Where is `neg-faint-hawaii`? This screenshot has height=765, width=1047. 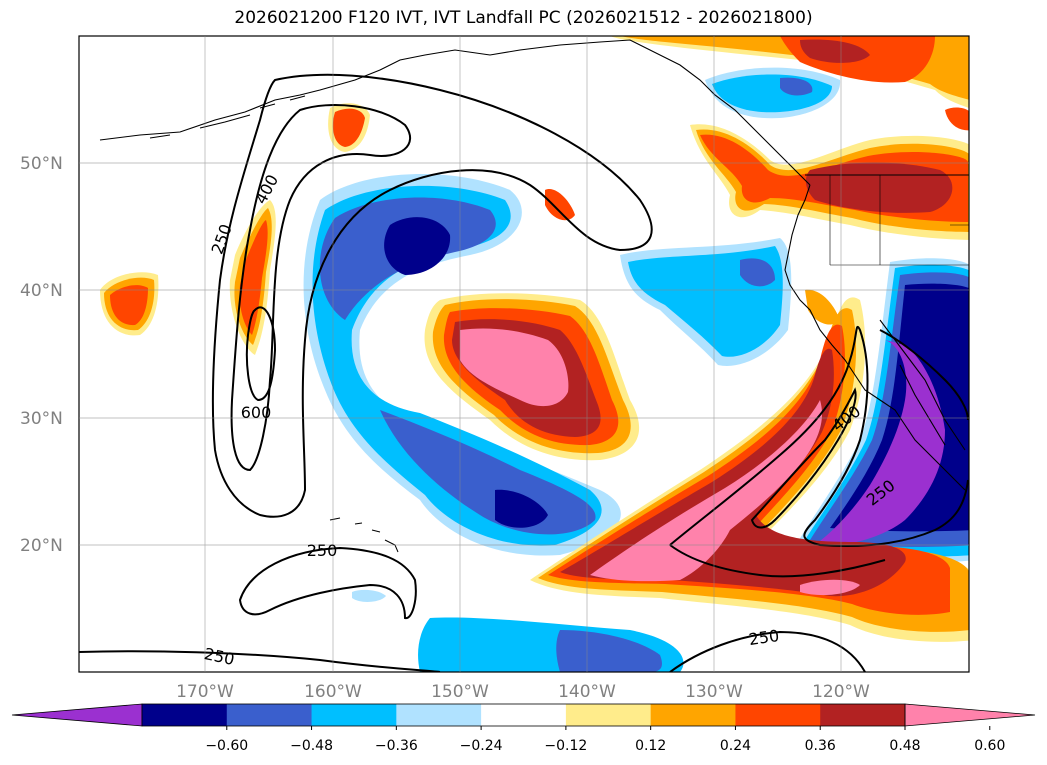 neg-faint-hawaii is located at coordinates (369, 595).